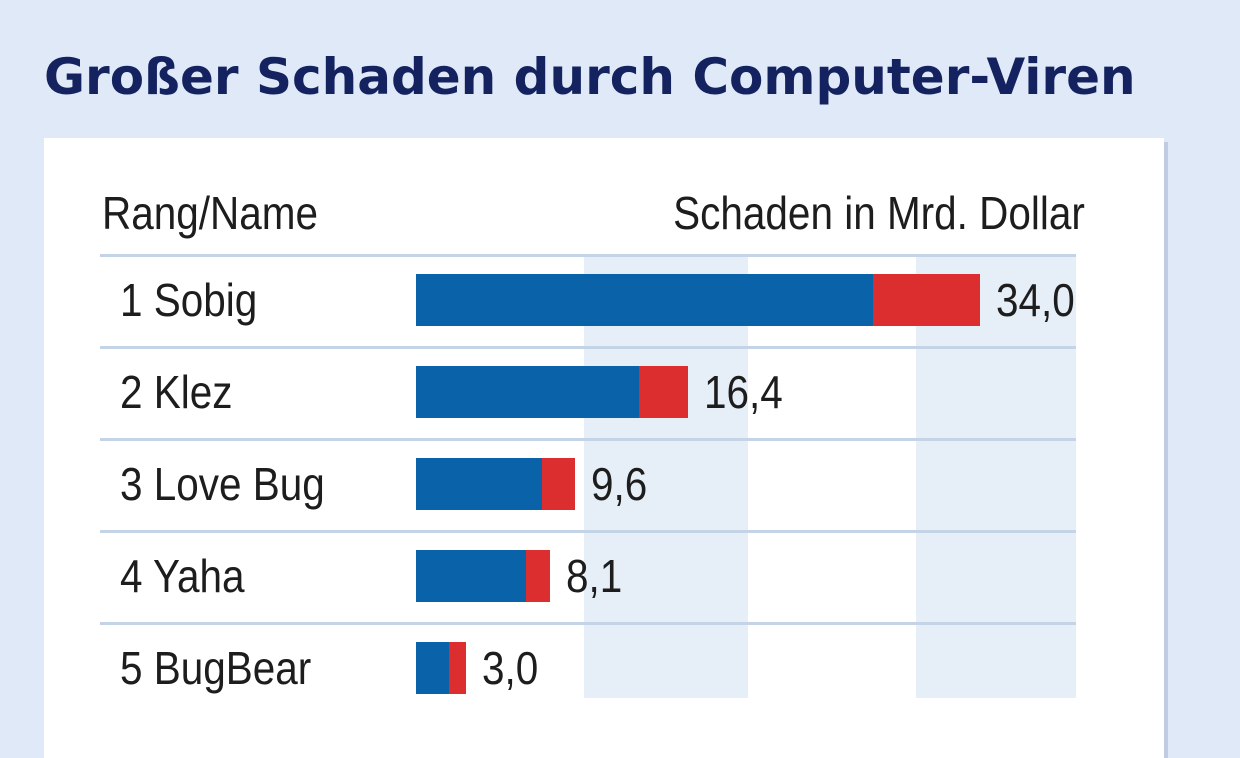 Image resolution: width=1240 pixels, height=758 pixels. Describe the element at coordinates (210, 213) in the screenshot. I see `category-column-header: Rang/Name` at that location.